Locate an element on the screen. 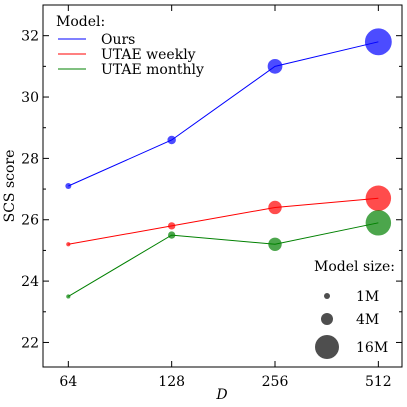  y-axis-title: SCS score is located at coordinates (10, 186).